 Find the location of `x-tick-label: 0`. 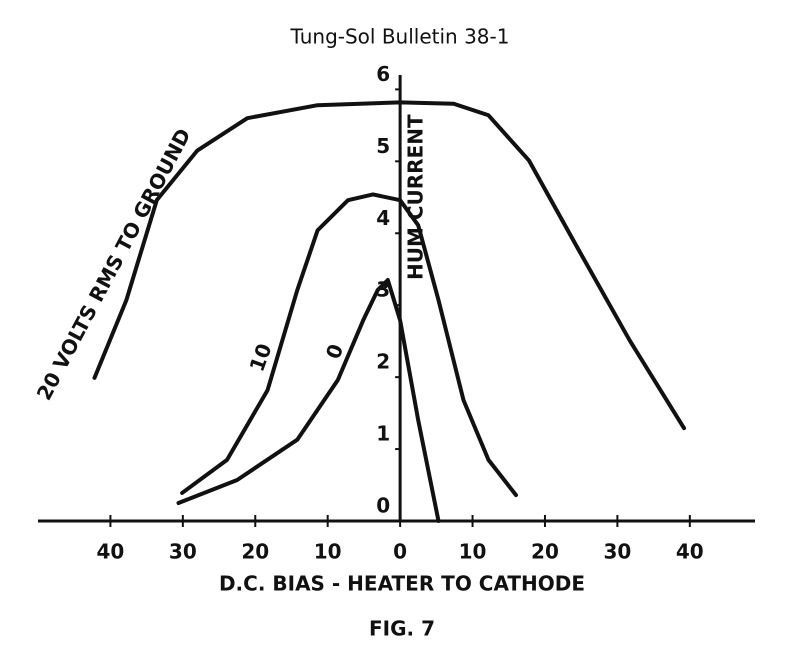

x-tick-label: 0 is located at coordinates (400, 552).